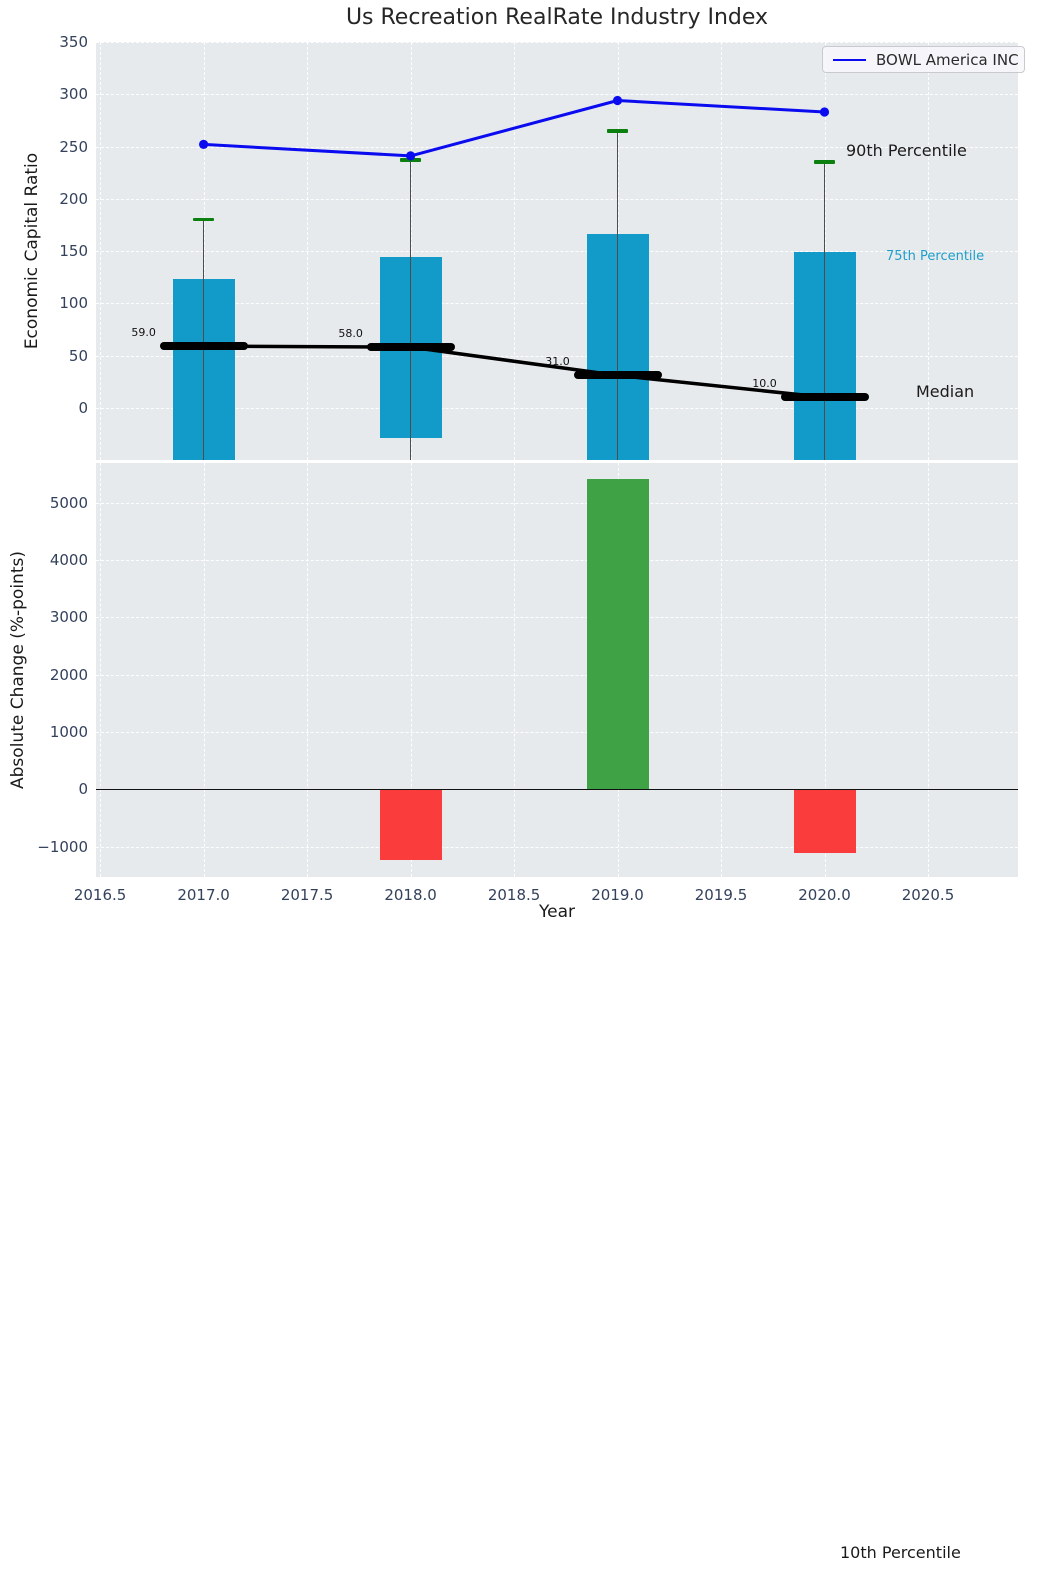 The width and height of the screenshot is (1039, 1585). What do you see at coordinates (557, 789) in the screenshot?
I see `zero-line` at bounding box center [557, 789].